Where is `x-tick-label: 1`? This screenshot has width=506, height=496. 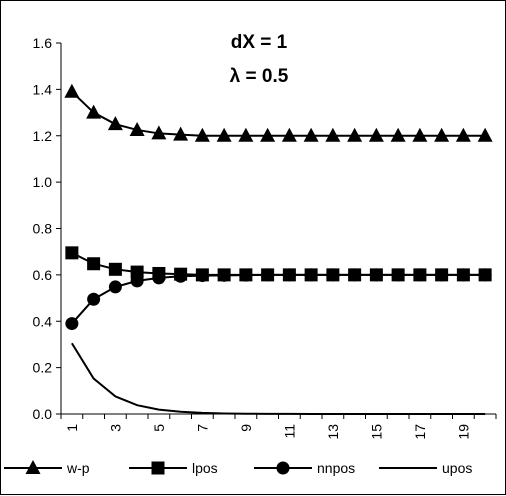 x-tick-label: 1 is located at coordinates (72, 428).